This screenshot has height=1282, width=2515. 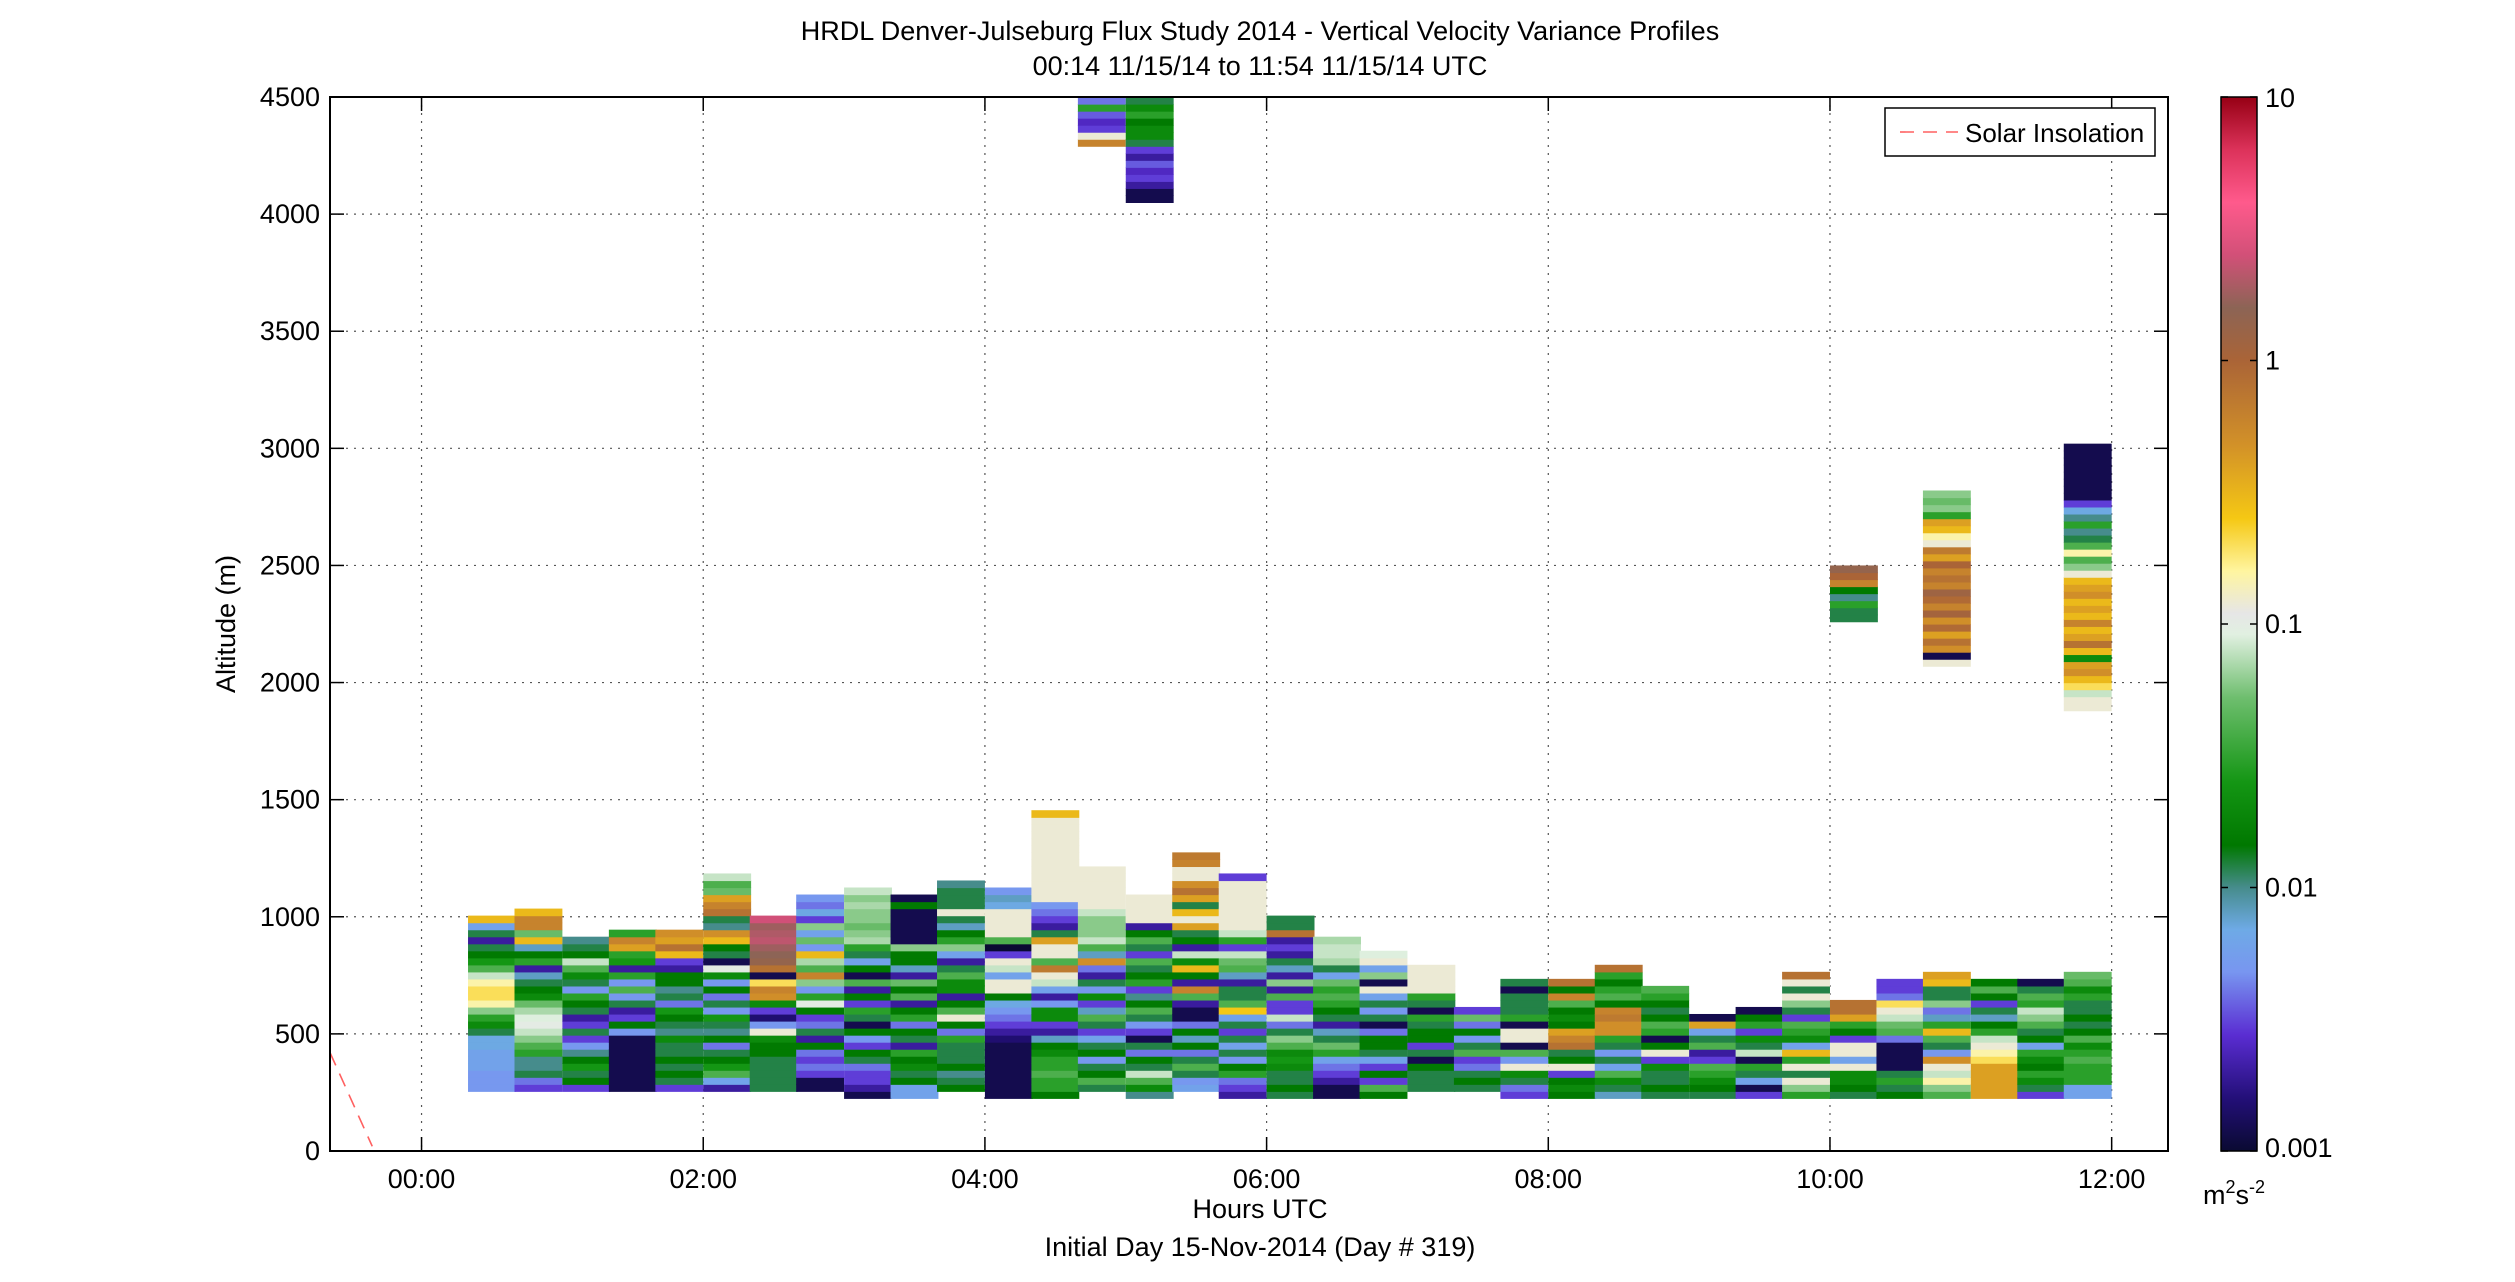 I want to click on y-tick-label: 2500, so click(x=290, y=565).